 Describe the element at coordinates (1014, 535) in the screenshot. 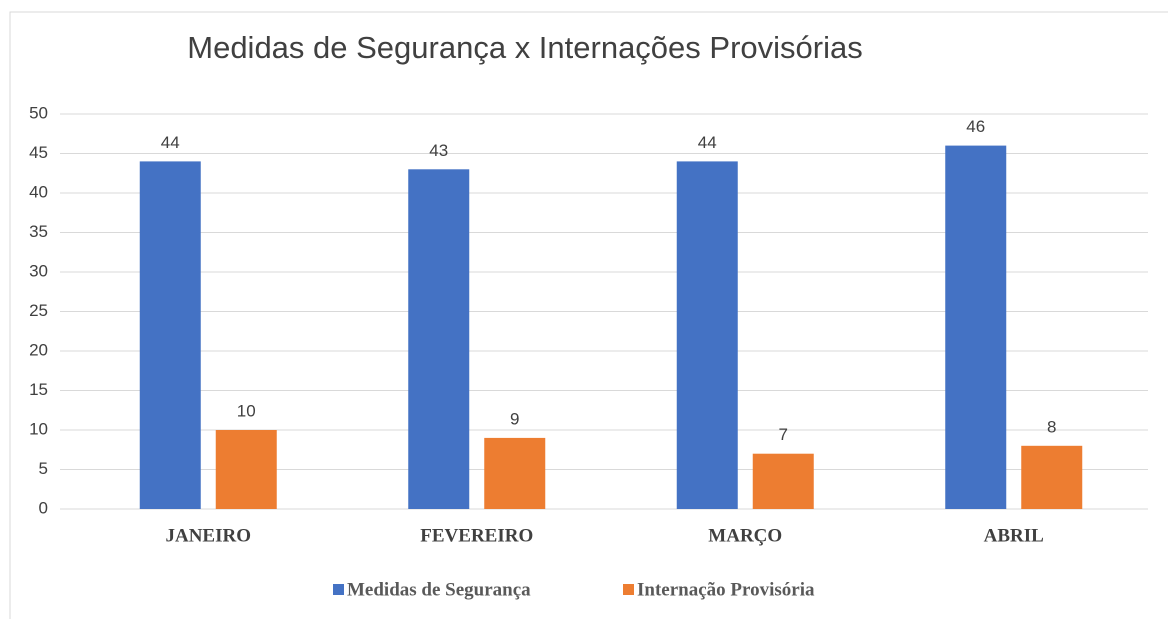

I see `x-tick-label: ABRIL` at that location.